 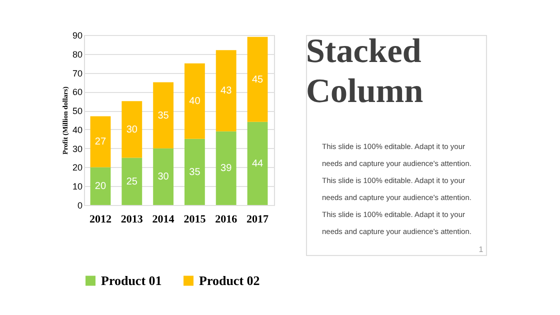 What do you see at coordinates (77, 167) in the screenshot?
I see `y-tick-label: 20` at bounding box center [77, 167].